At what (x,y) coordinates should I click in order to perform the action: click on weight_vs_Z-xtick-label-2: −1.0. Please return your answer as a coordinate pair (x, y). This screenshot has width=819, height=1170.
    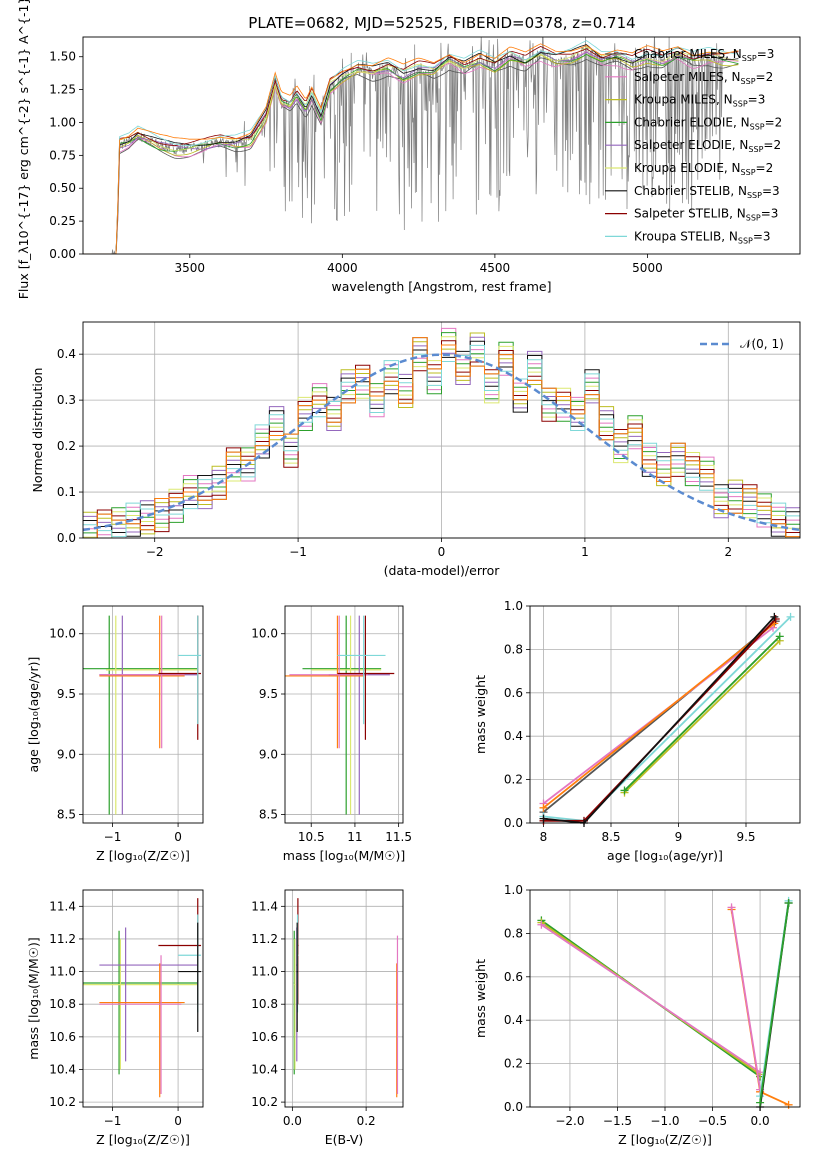
    Looking at the image, I should click on (664, 1121).